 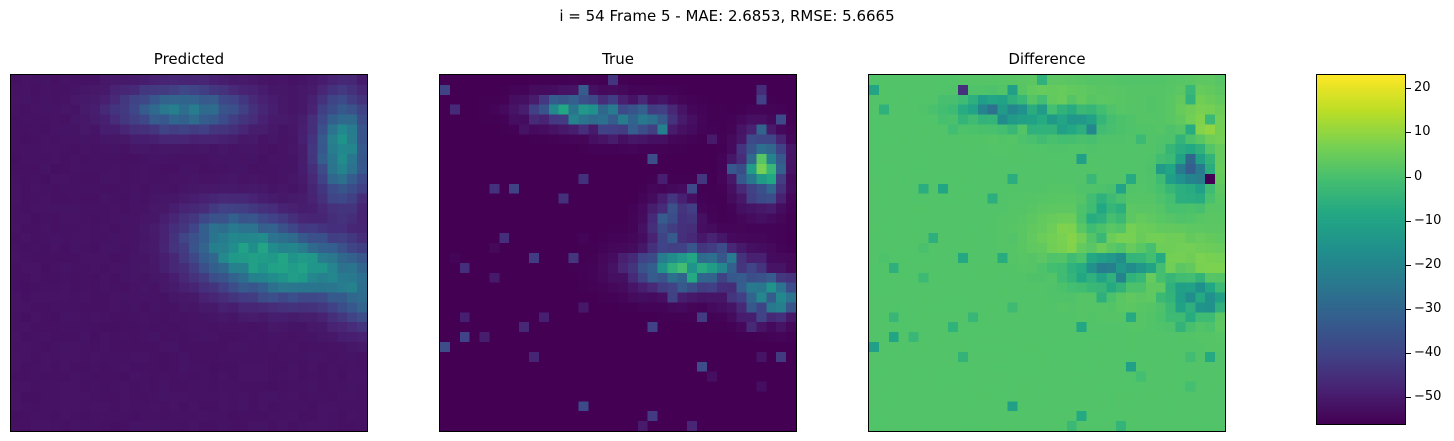 What do you see at coordinates (1428, 264) in the screenshot?
I see `colorbar-tick-label: −20` at bounding box center [1428, 264].